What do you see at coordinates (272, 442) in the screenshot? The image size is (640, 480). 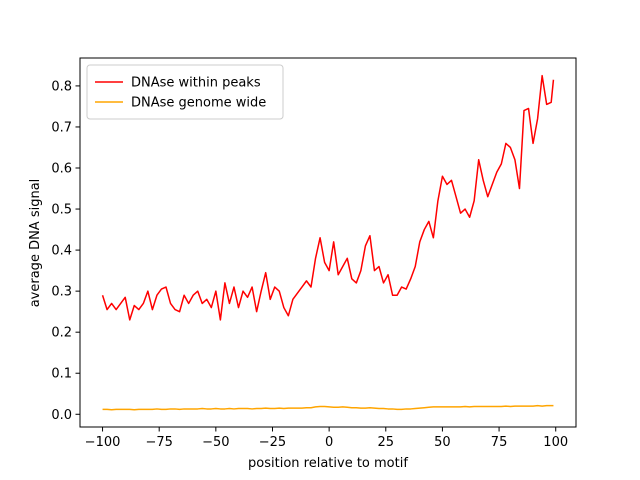 I see `x-tick-label: −25` at bounding box center [272, 442].